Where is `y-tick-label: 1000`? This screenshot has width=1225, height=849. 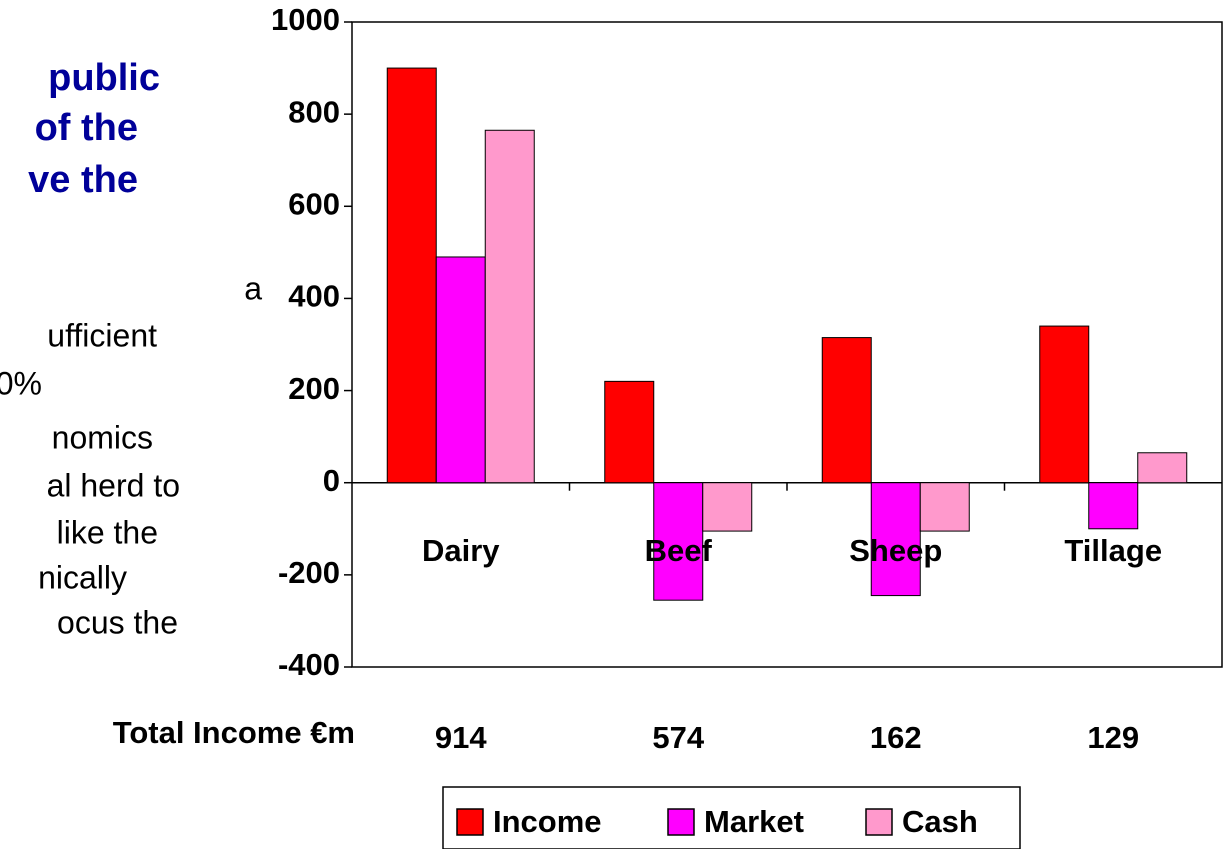 y-tick-label: 1000 is located at coordinates (305, 19).